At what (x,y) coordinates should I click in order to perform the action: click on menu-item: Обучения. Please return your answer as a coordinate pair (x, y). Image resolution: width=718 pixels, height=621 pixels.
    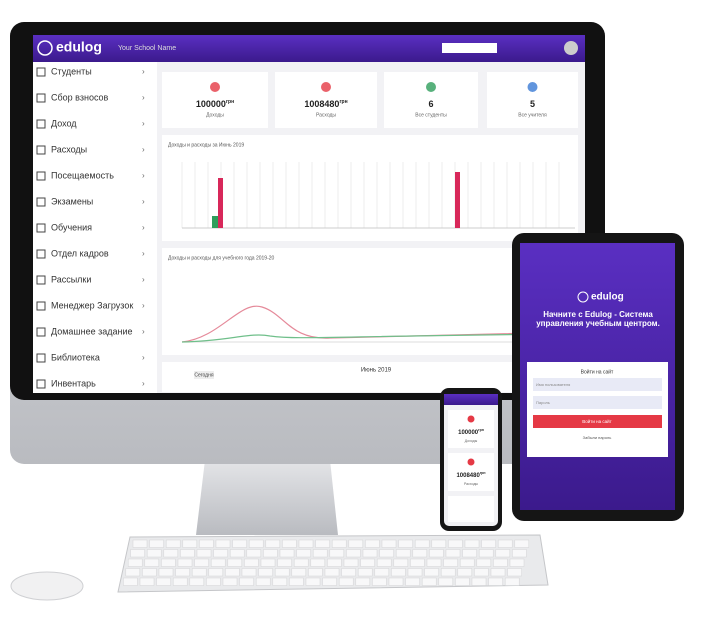
    Looking at the image, I should click on (71, 227).